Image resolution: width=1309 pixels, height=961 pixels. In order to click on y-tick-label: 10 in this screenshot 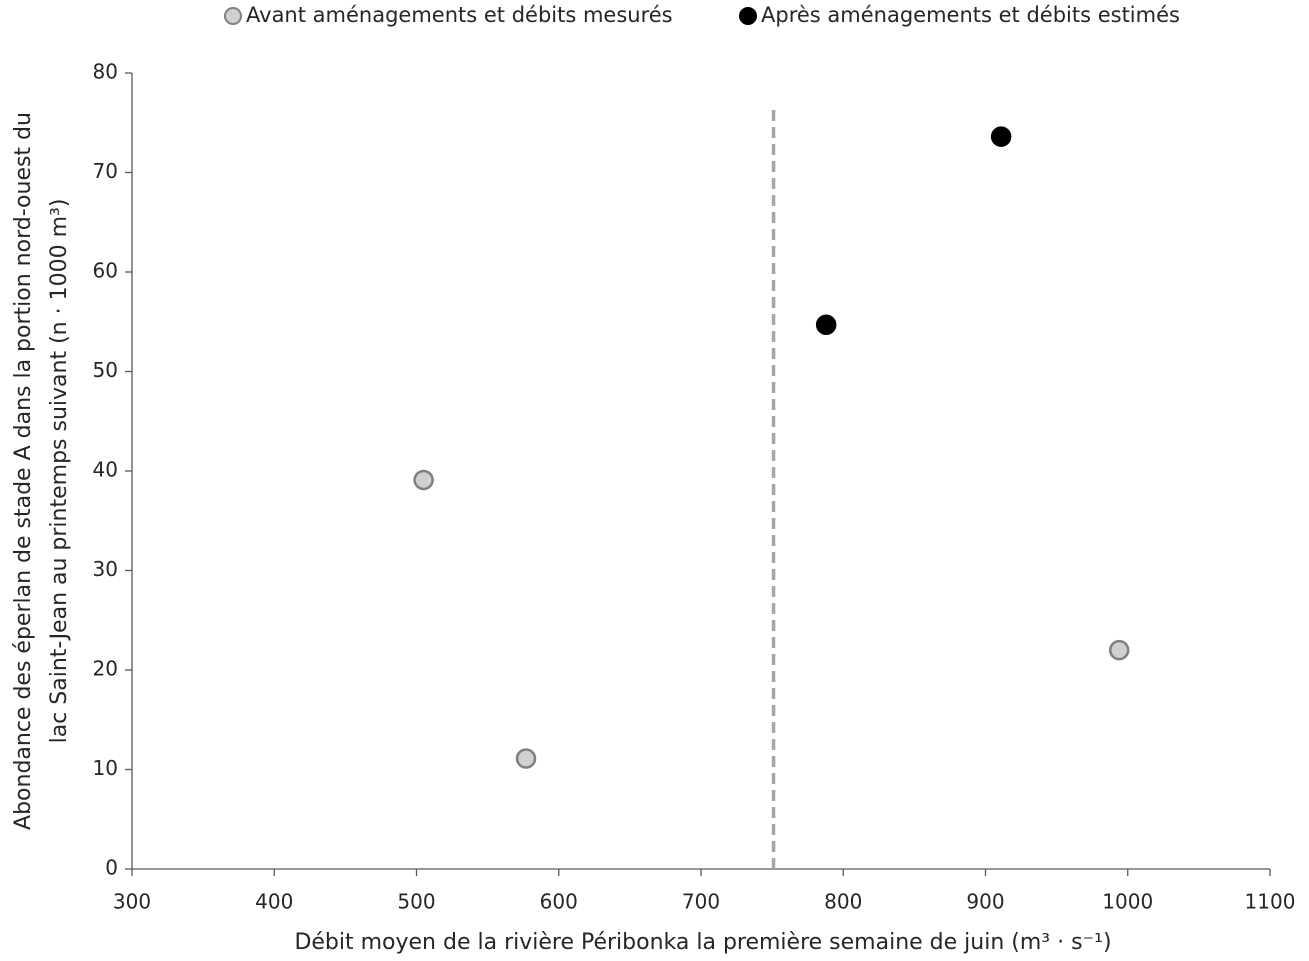, I will do `click(105, 768)`.